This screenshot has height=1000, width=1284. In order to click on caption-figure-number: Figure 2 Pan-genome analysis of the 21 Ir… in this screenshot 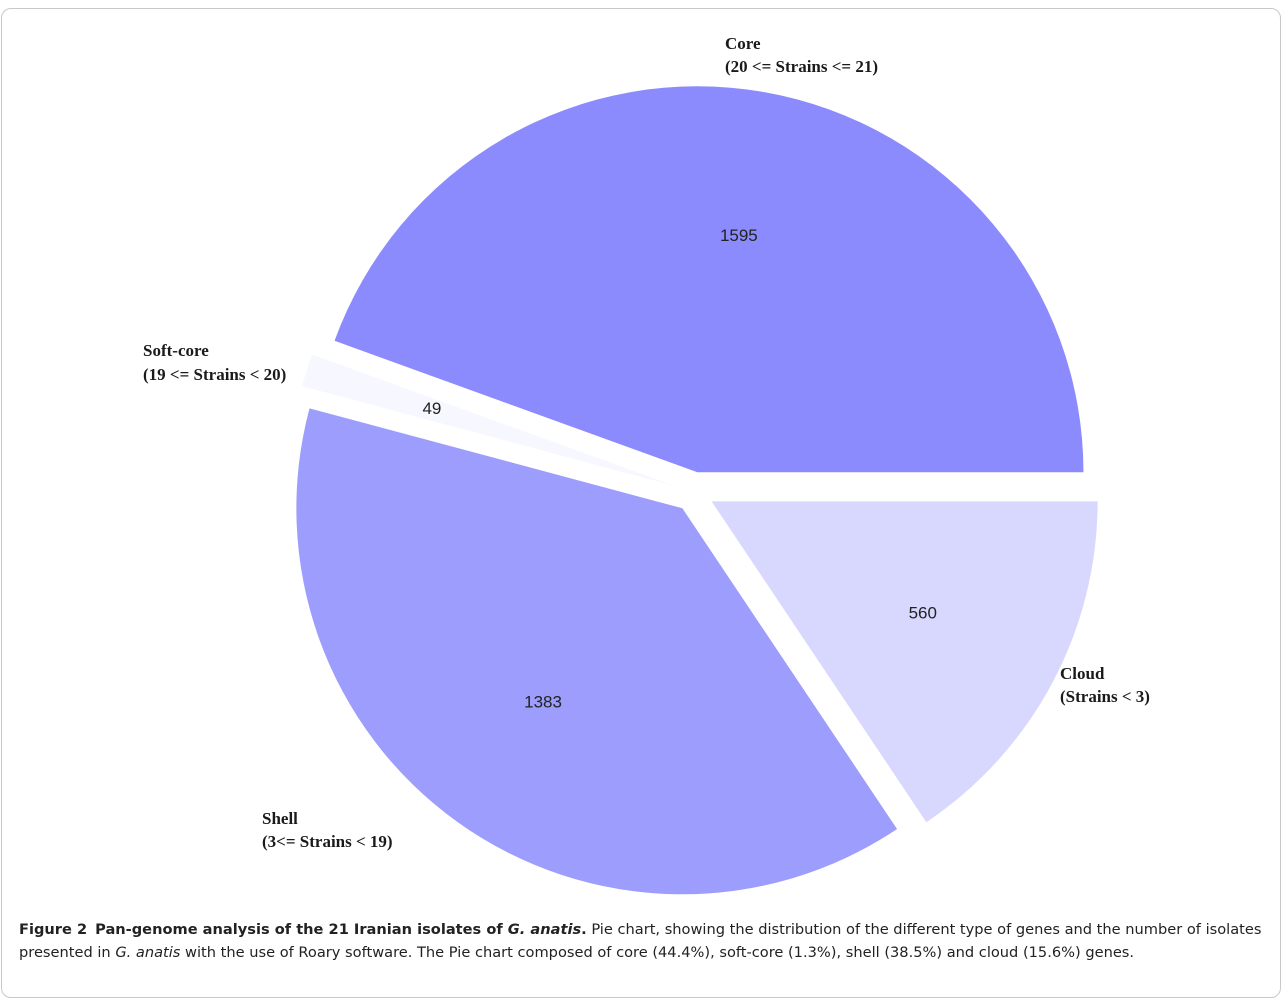, I will do `click(303, 929)`.